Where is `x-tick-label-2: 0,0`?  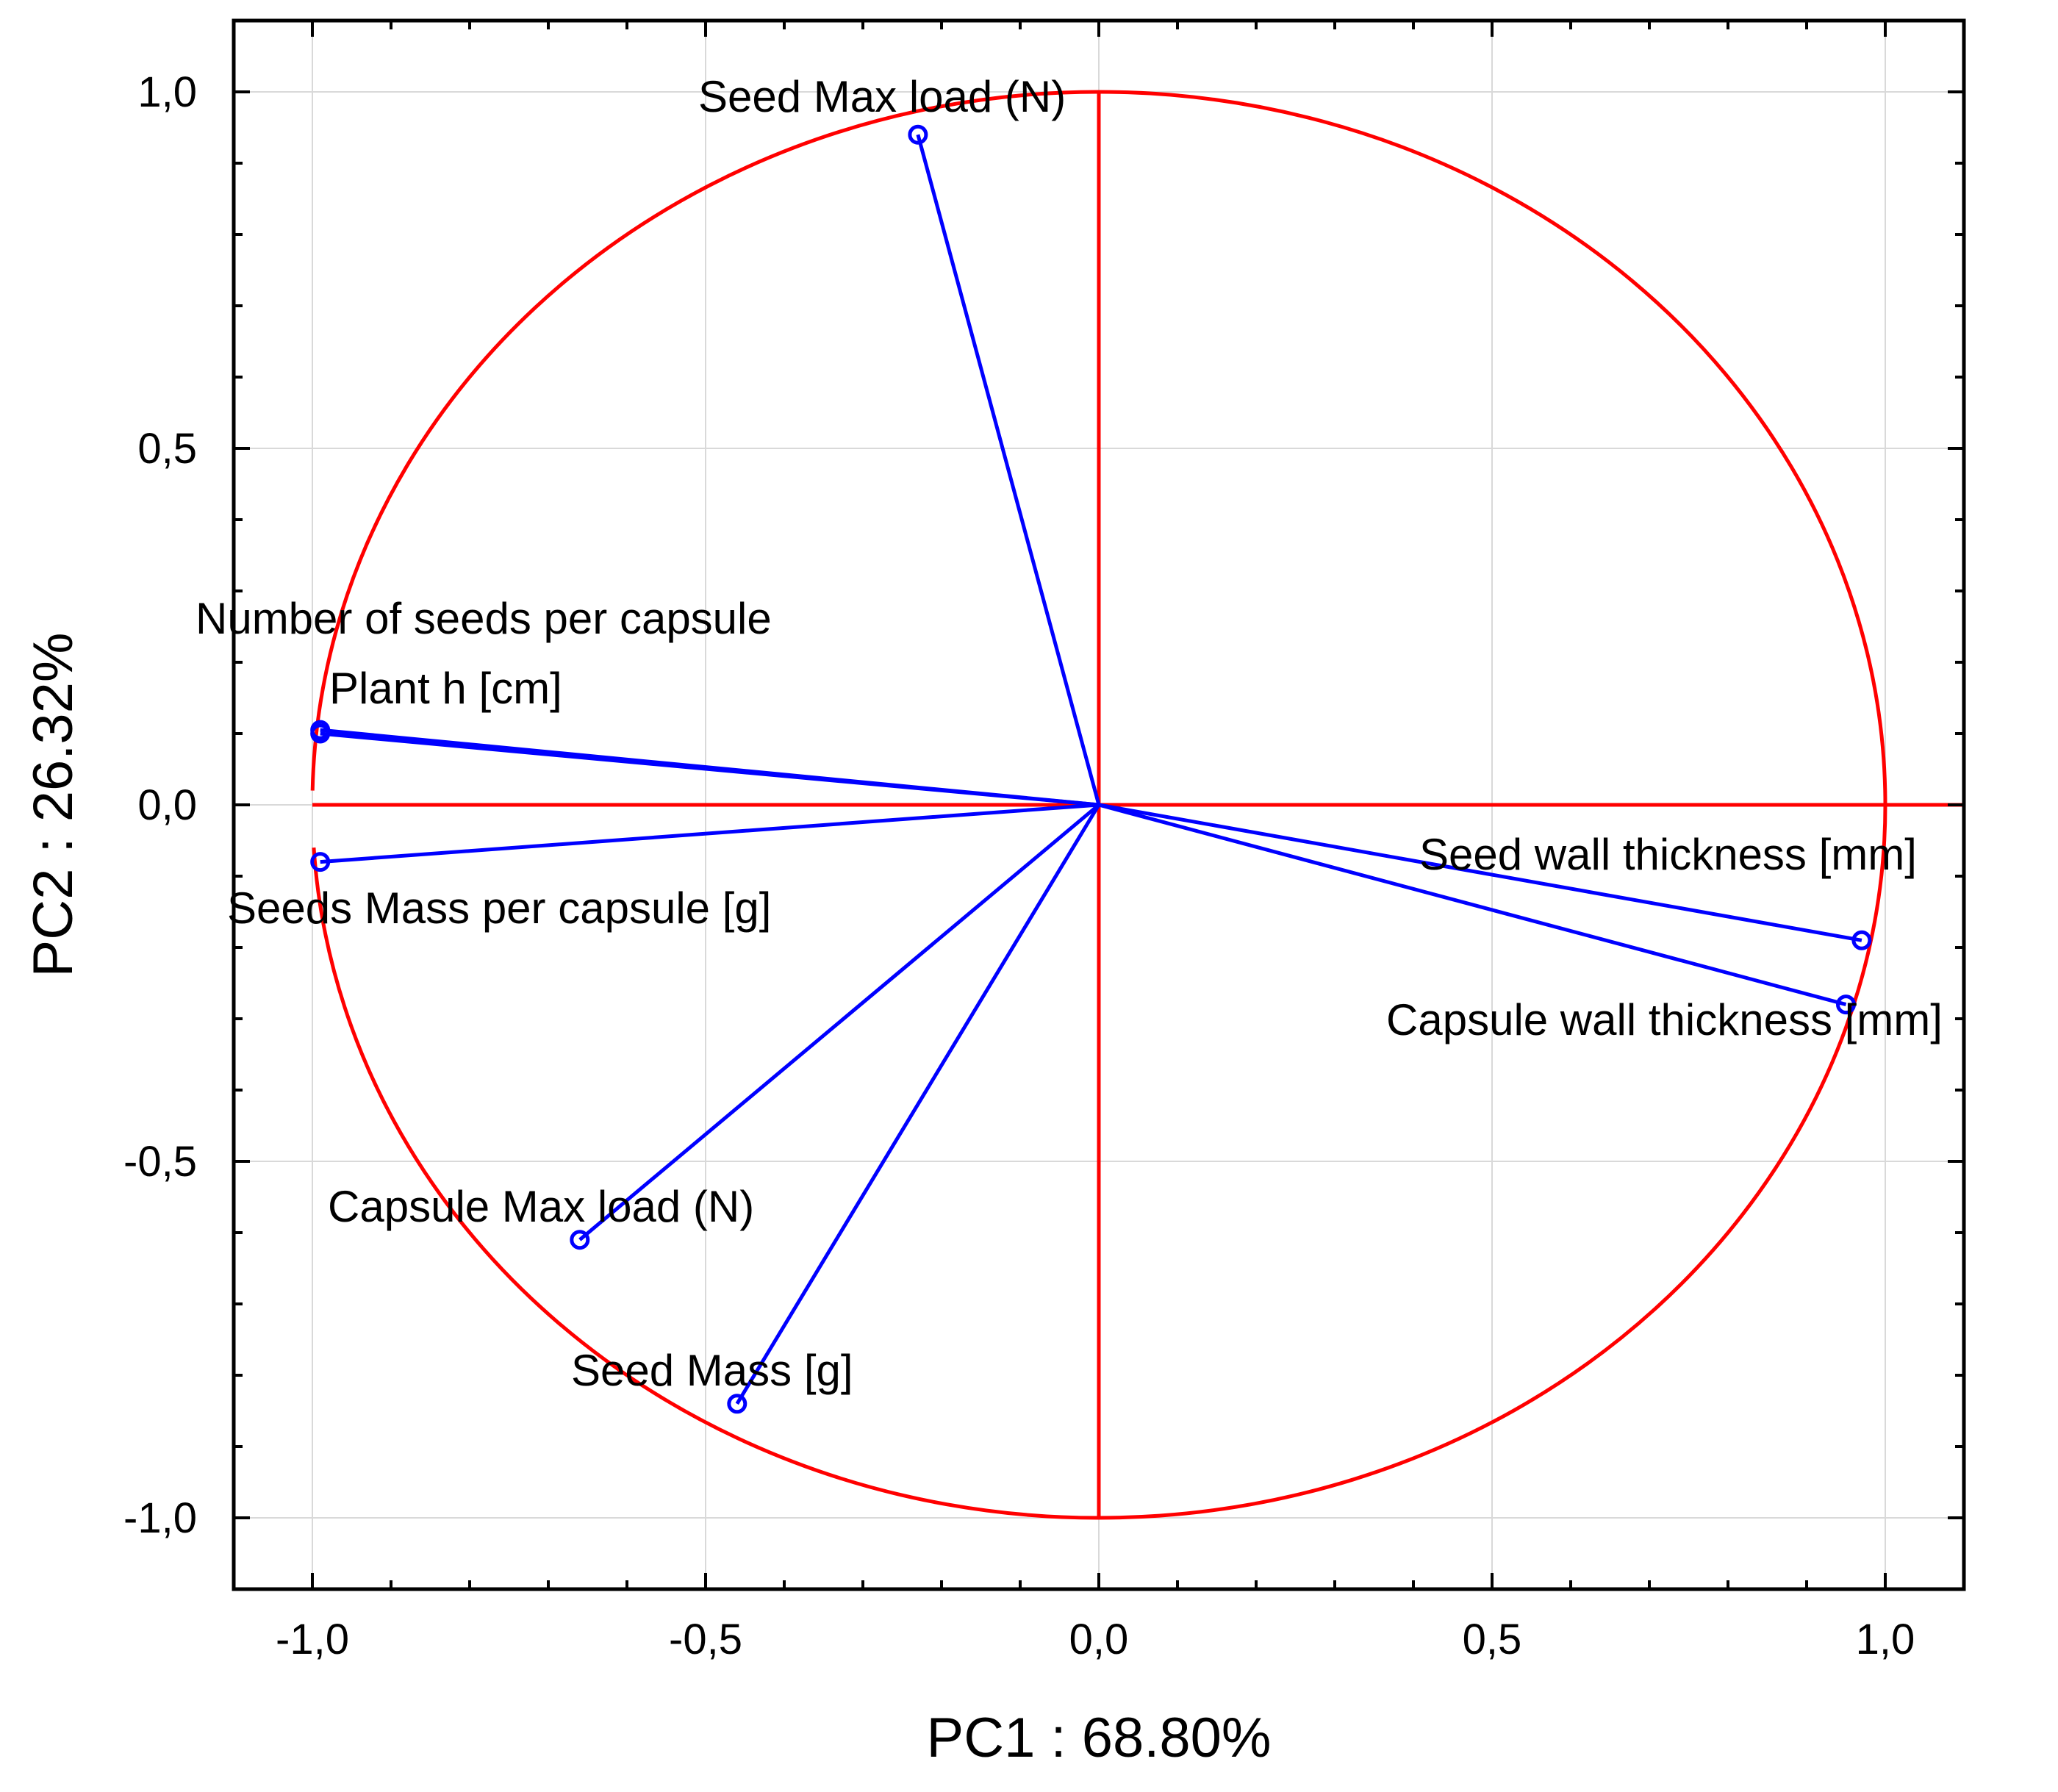
x-tick-label-2: 0,0 is located at coordinates (1099, 1639).